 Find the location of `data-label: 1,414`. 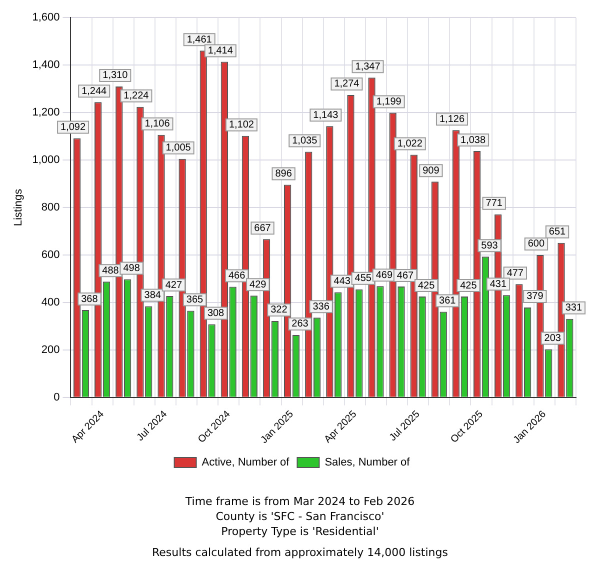

data-label: 1,414 is located at coordinates (221, 51).